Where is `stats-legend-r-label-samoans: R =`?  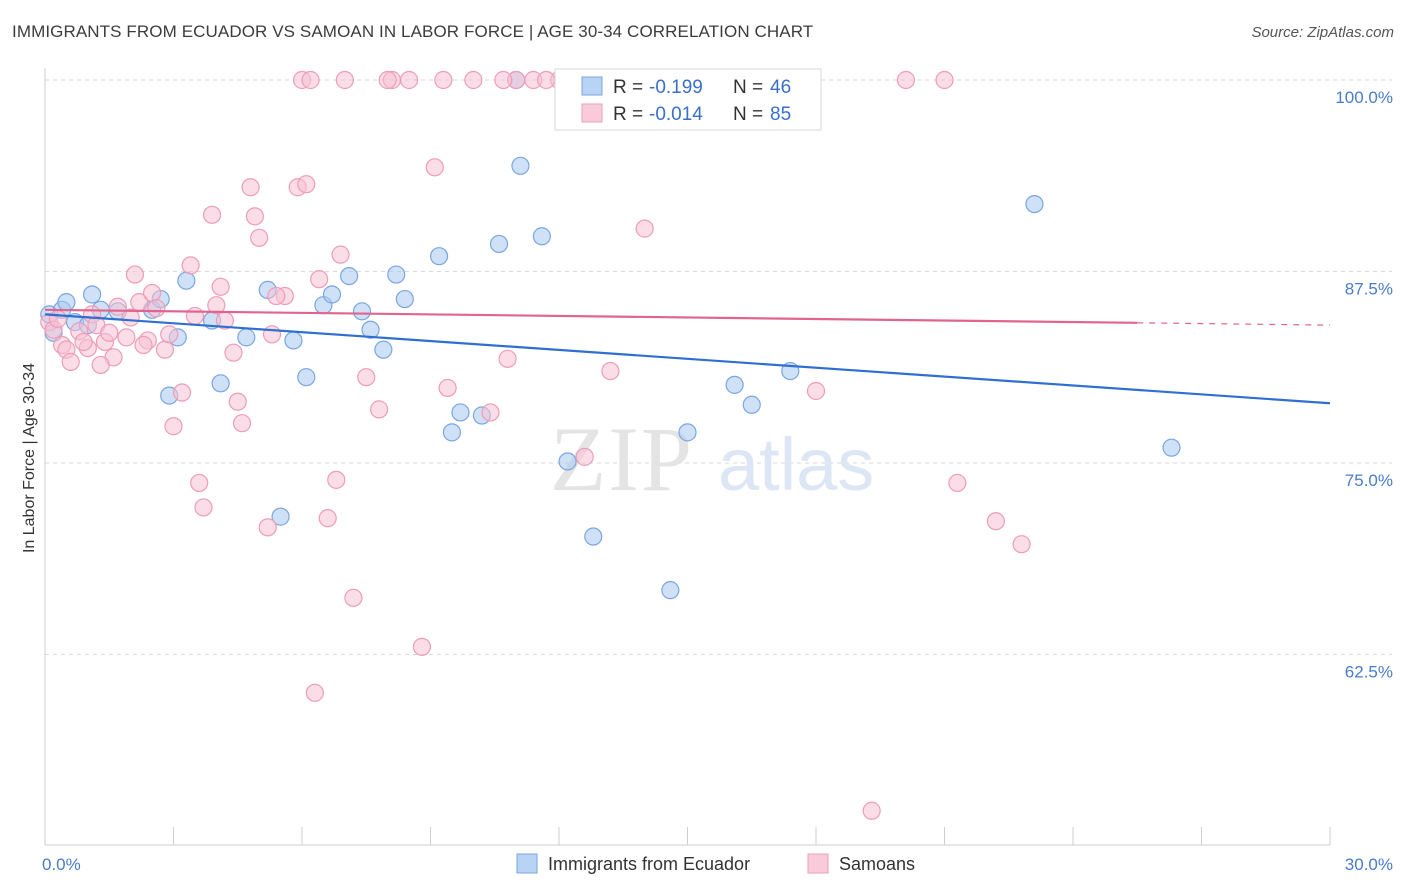 stats-legend-r-label-samoans: R = is located at coordinates (628, 114).